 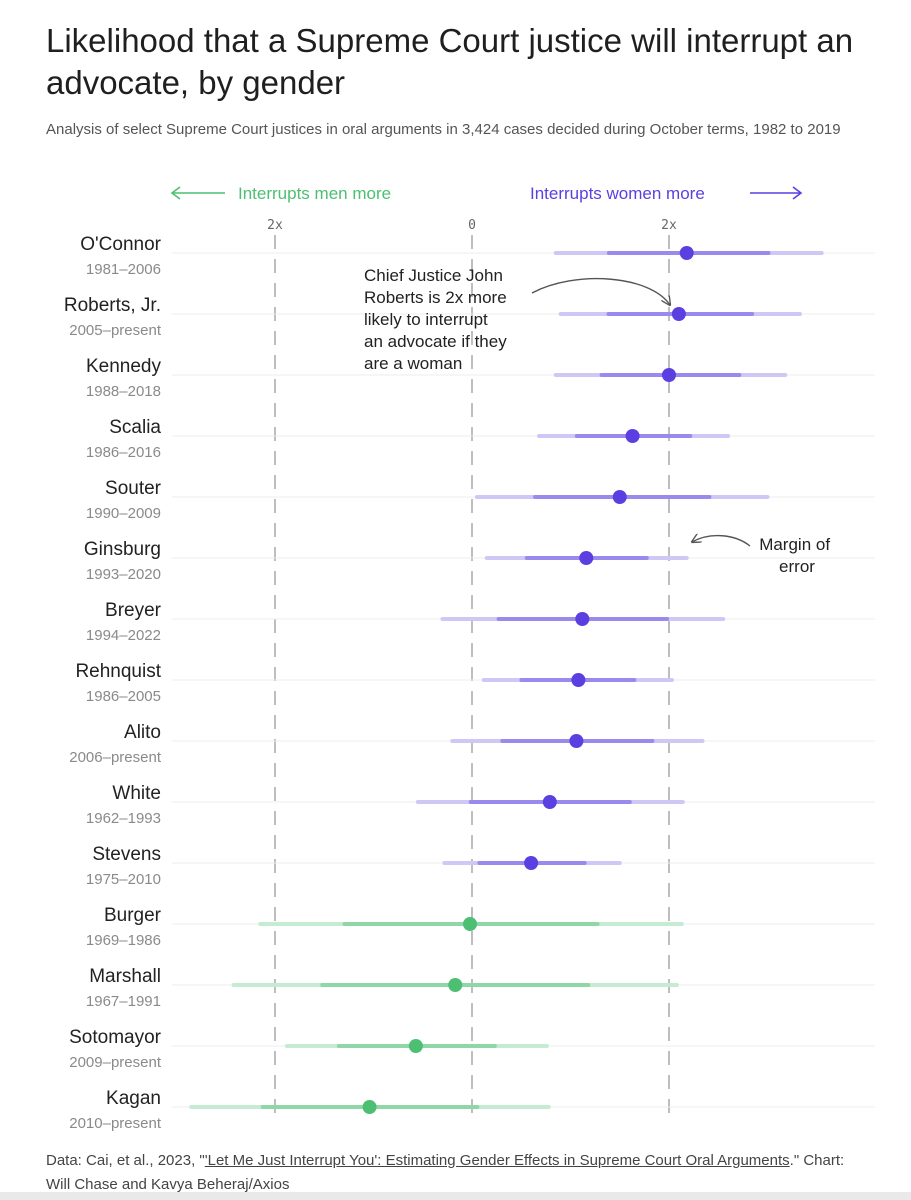 What do you see at coordinates (472, 225) in the screenshot?
I see `x-tick-label: 0` at bounding box center [472, 225].